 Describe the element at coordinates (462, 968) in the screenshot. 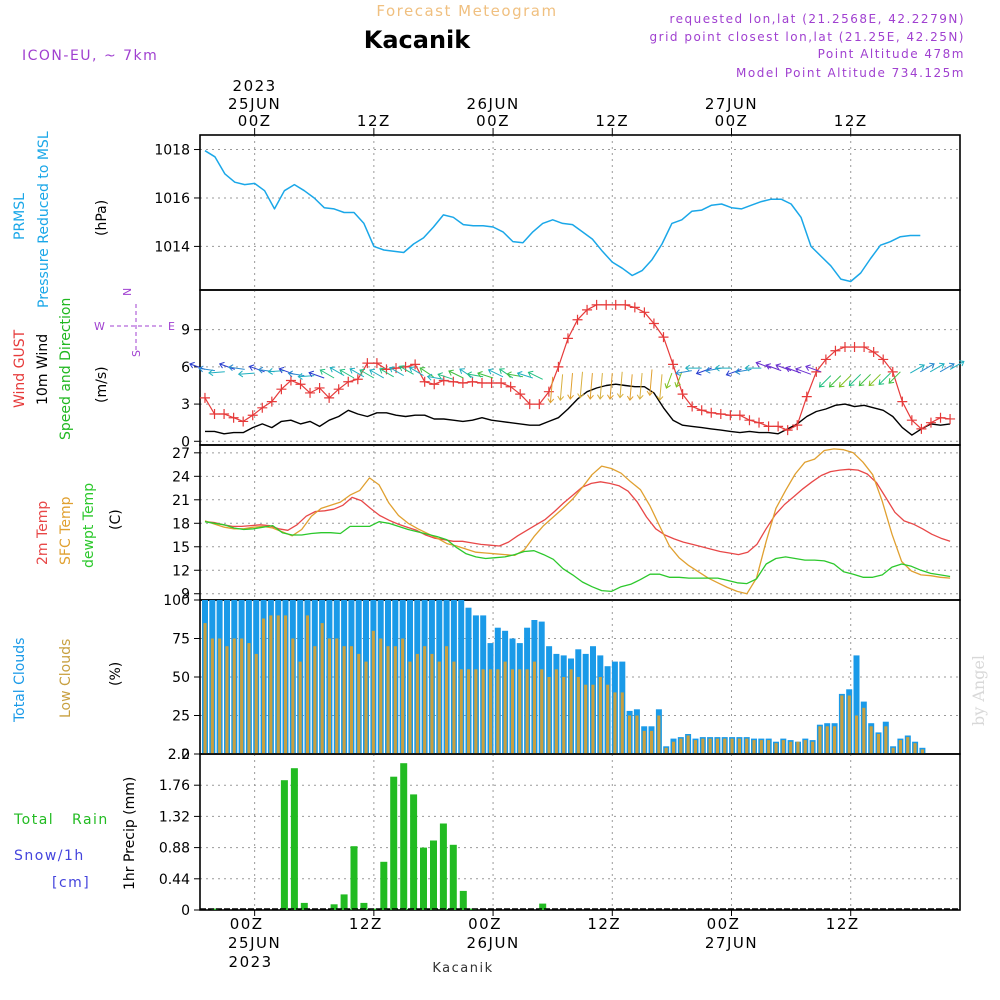

I see `footer-location: Kacanik` at that location.